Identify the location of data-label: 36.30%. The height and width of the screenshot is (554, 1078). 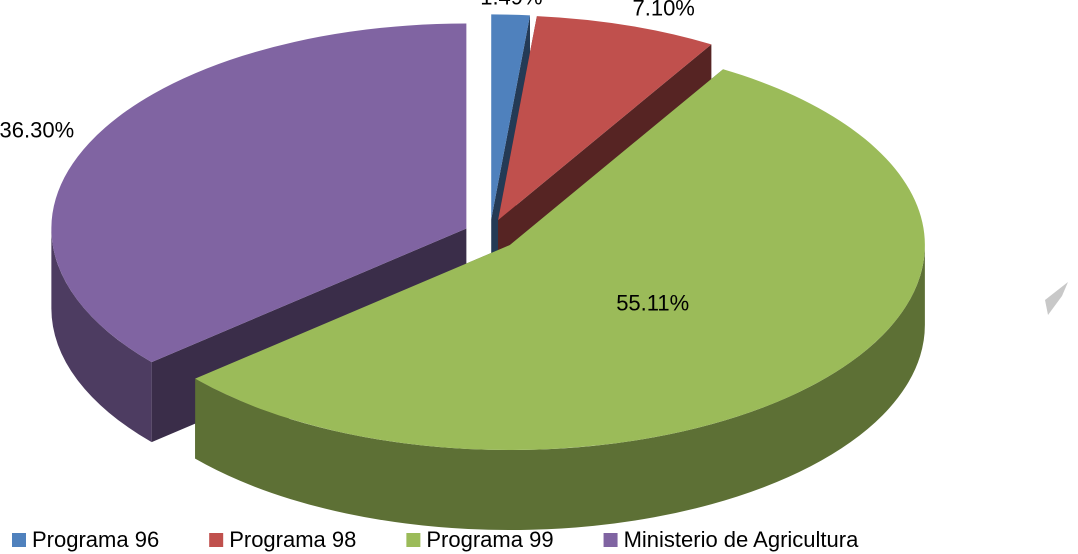
(37, 129).